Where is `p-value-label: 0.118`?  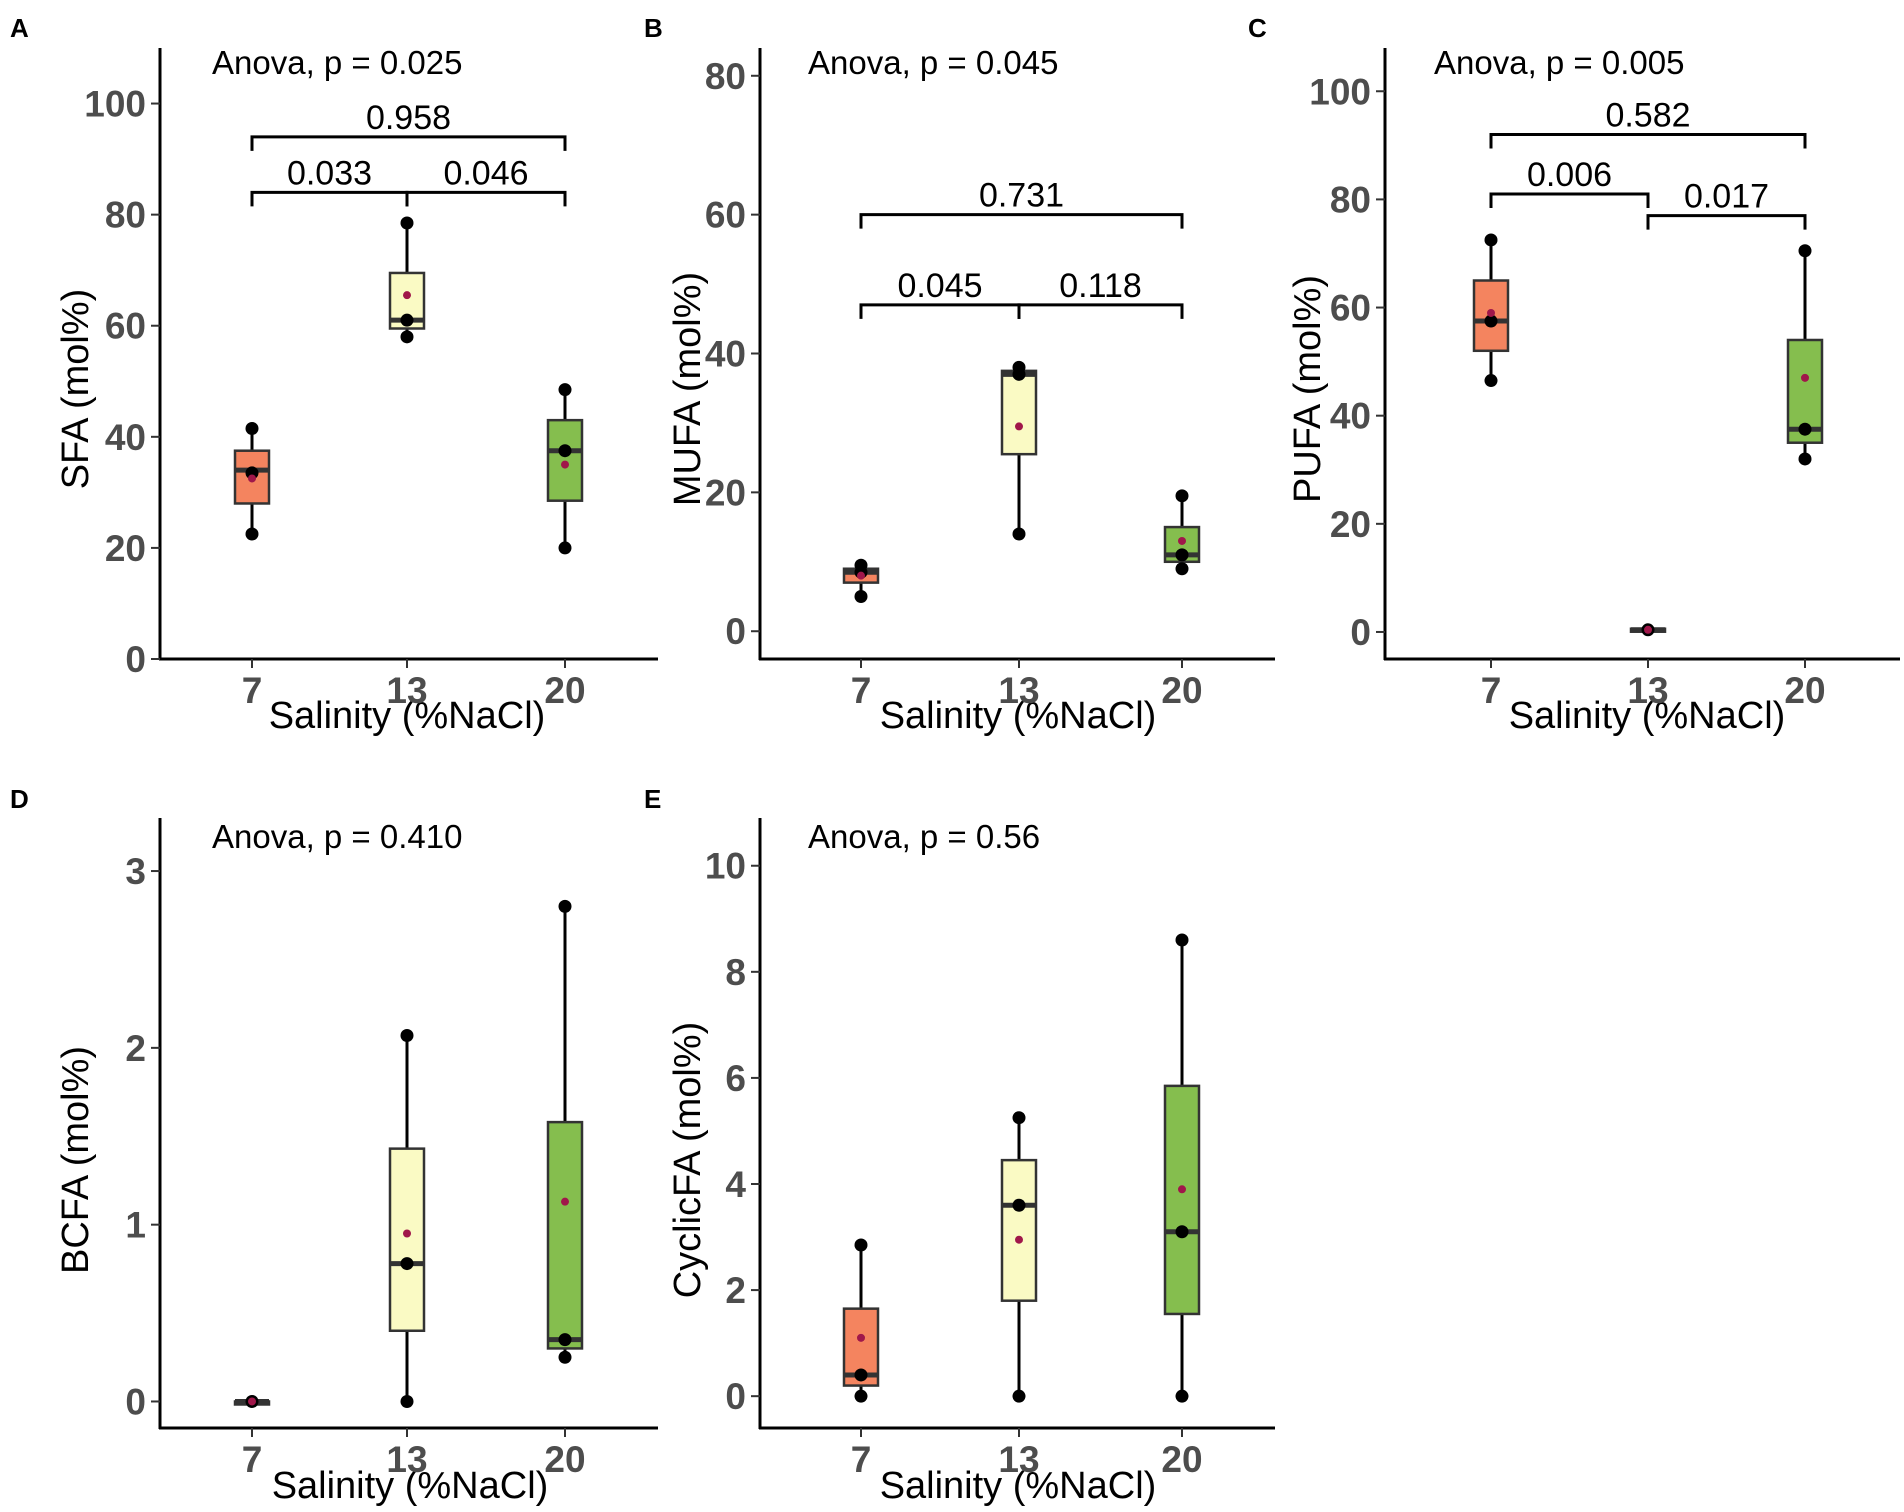
p-value-label: 0.118 is located at coordinates (1100, 286).